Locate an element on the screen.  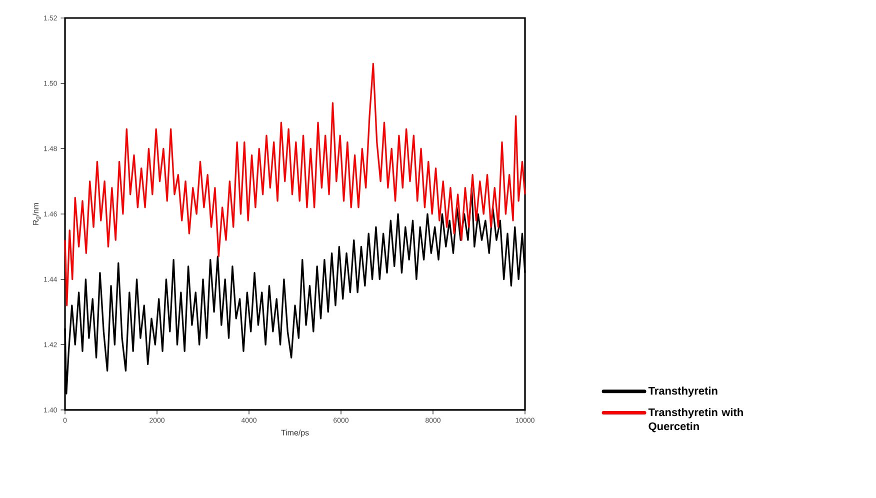
legend-label: Transthyretin with Quercetin is located at coordinates (695, 420).